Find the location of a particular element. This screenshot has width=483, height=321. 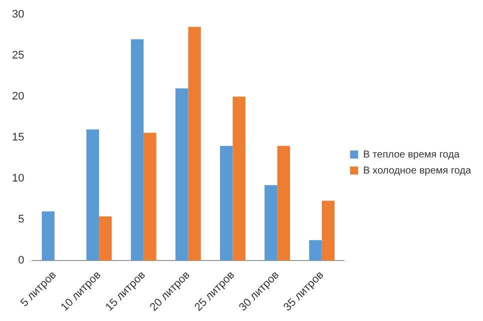

legend-label: В холодное время года is located at coordinates (417, 170).